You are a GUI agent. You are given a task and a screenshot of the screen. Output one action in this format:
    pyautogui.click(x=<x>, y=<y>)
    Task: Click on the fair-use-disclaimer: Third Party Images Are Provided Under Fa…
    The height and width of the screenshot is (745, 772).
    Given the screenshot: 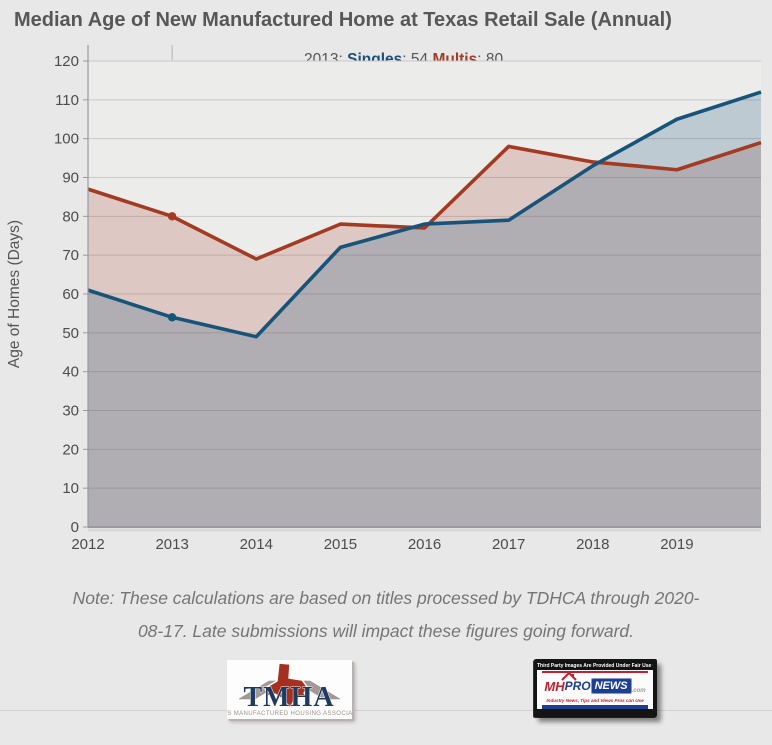 What is the action you would take?
    pyautogui.click(x=595, y=666)
    